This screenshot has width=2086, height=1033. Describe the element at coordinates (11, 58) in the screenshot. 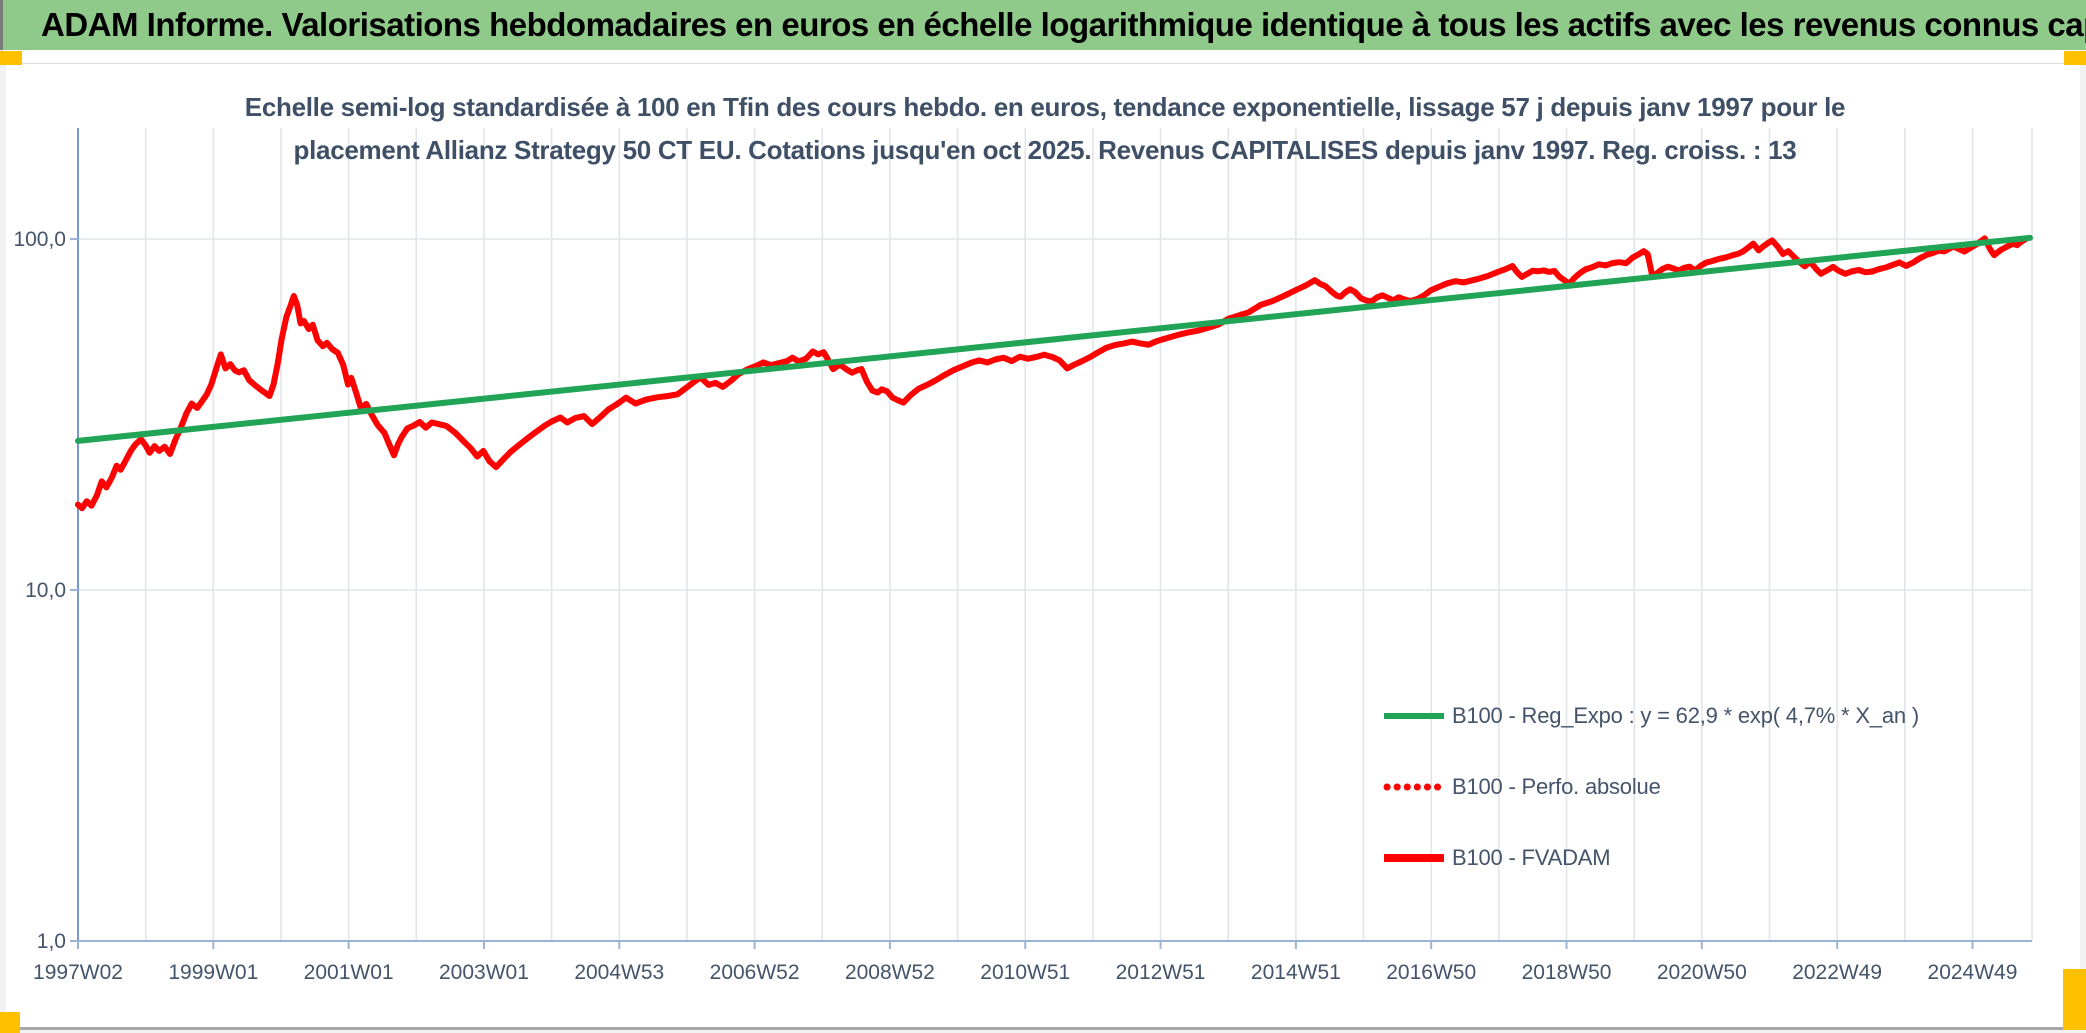

I see `corner-accent-top-left` at that location.